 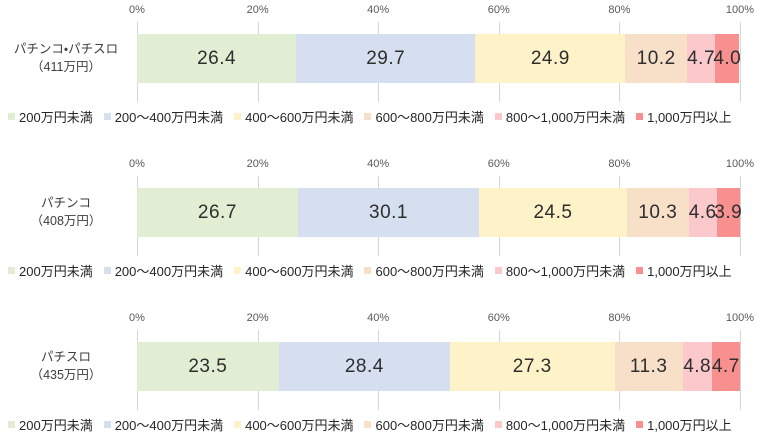 What do you see at coordinates (66, 49) in the screenshot?
I see `category-name: パチンコ・パチスロ` at bounding box center [66, 49].